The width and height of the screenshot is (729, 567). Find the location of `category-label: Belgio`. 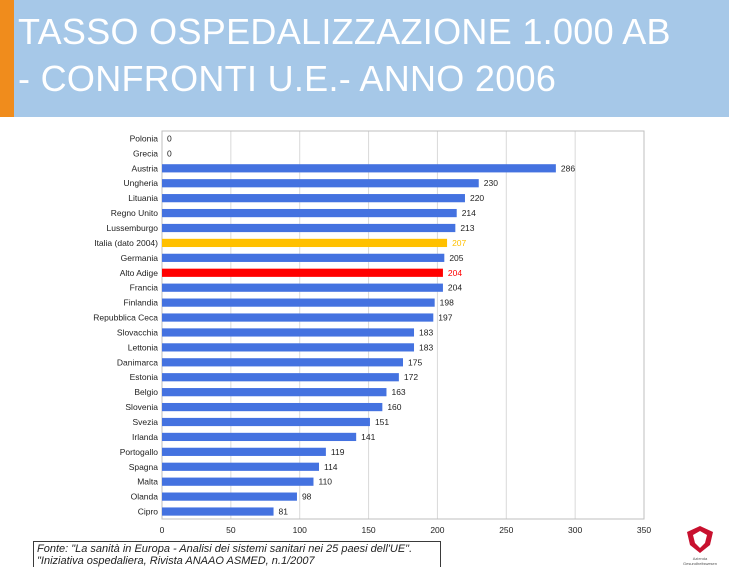

category-label: Belgio is located at coordinates (146, 392).